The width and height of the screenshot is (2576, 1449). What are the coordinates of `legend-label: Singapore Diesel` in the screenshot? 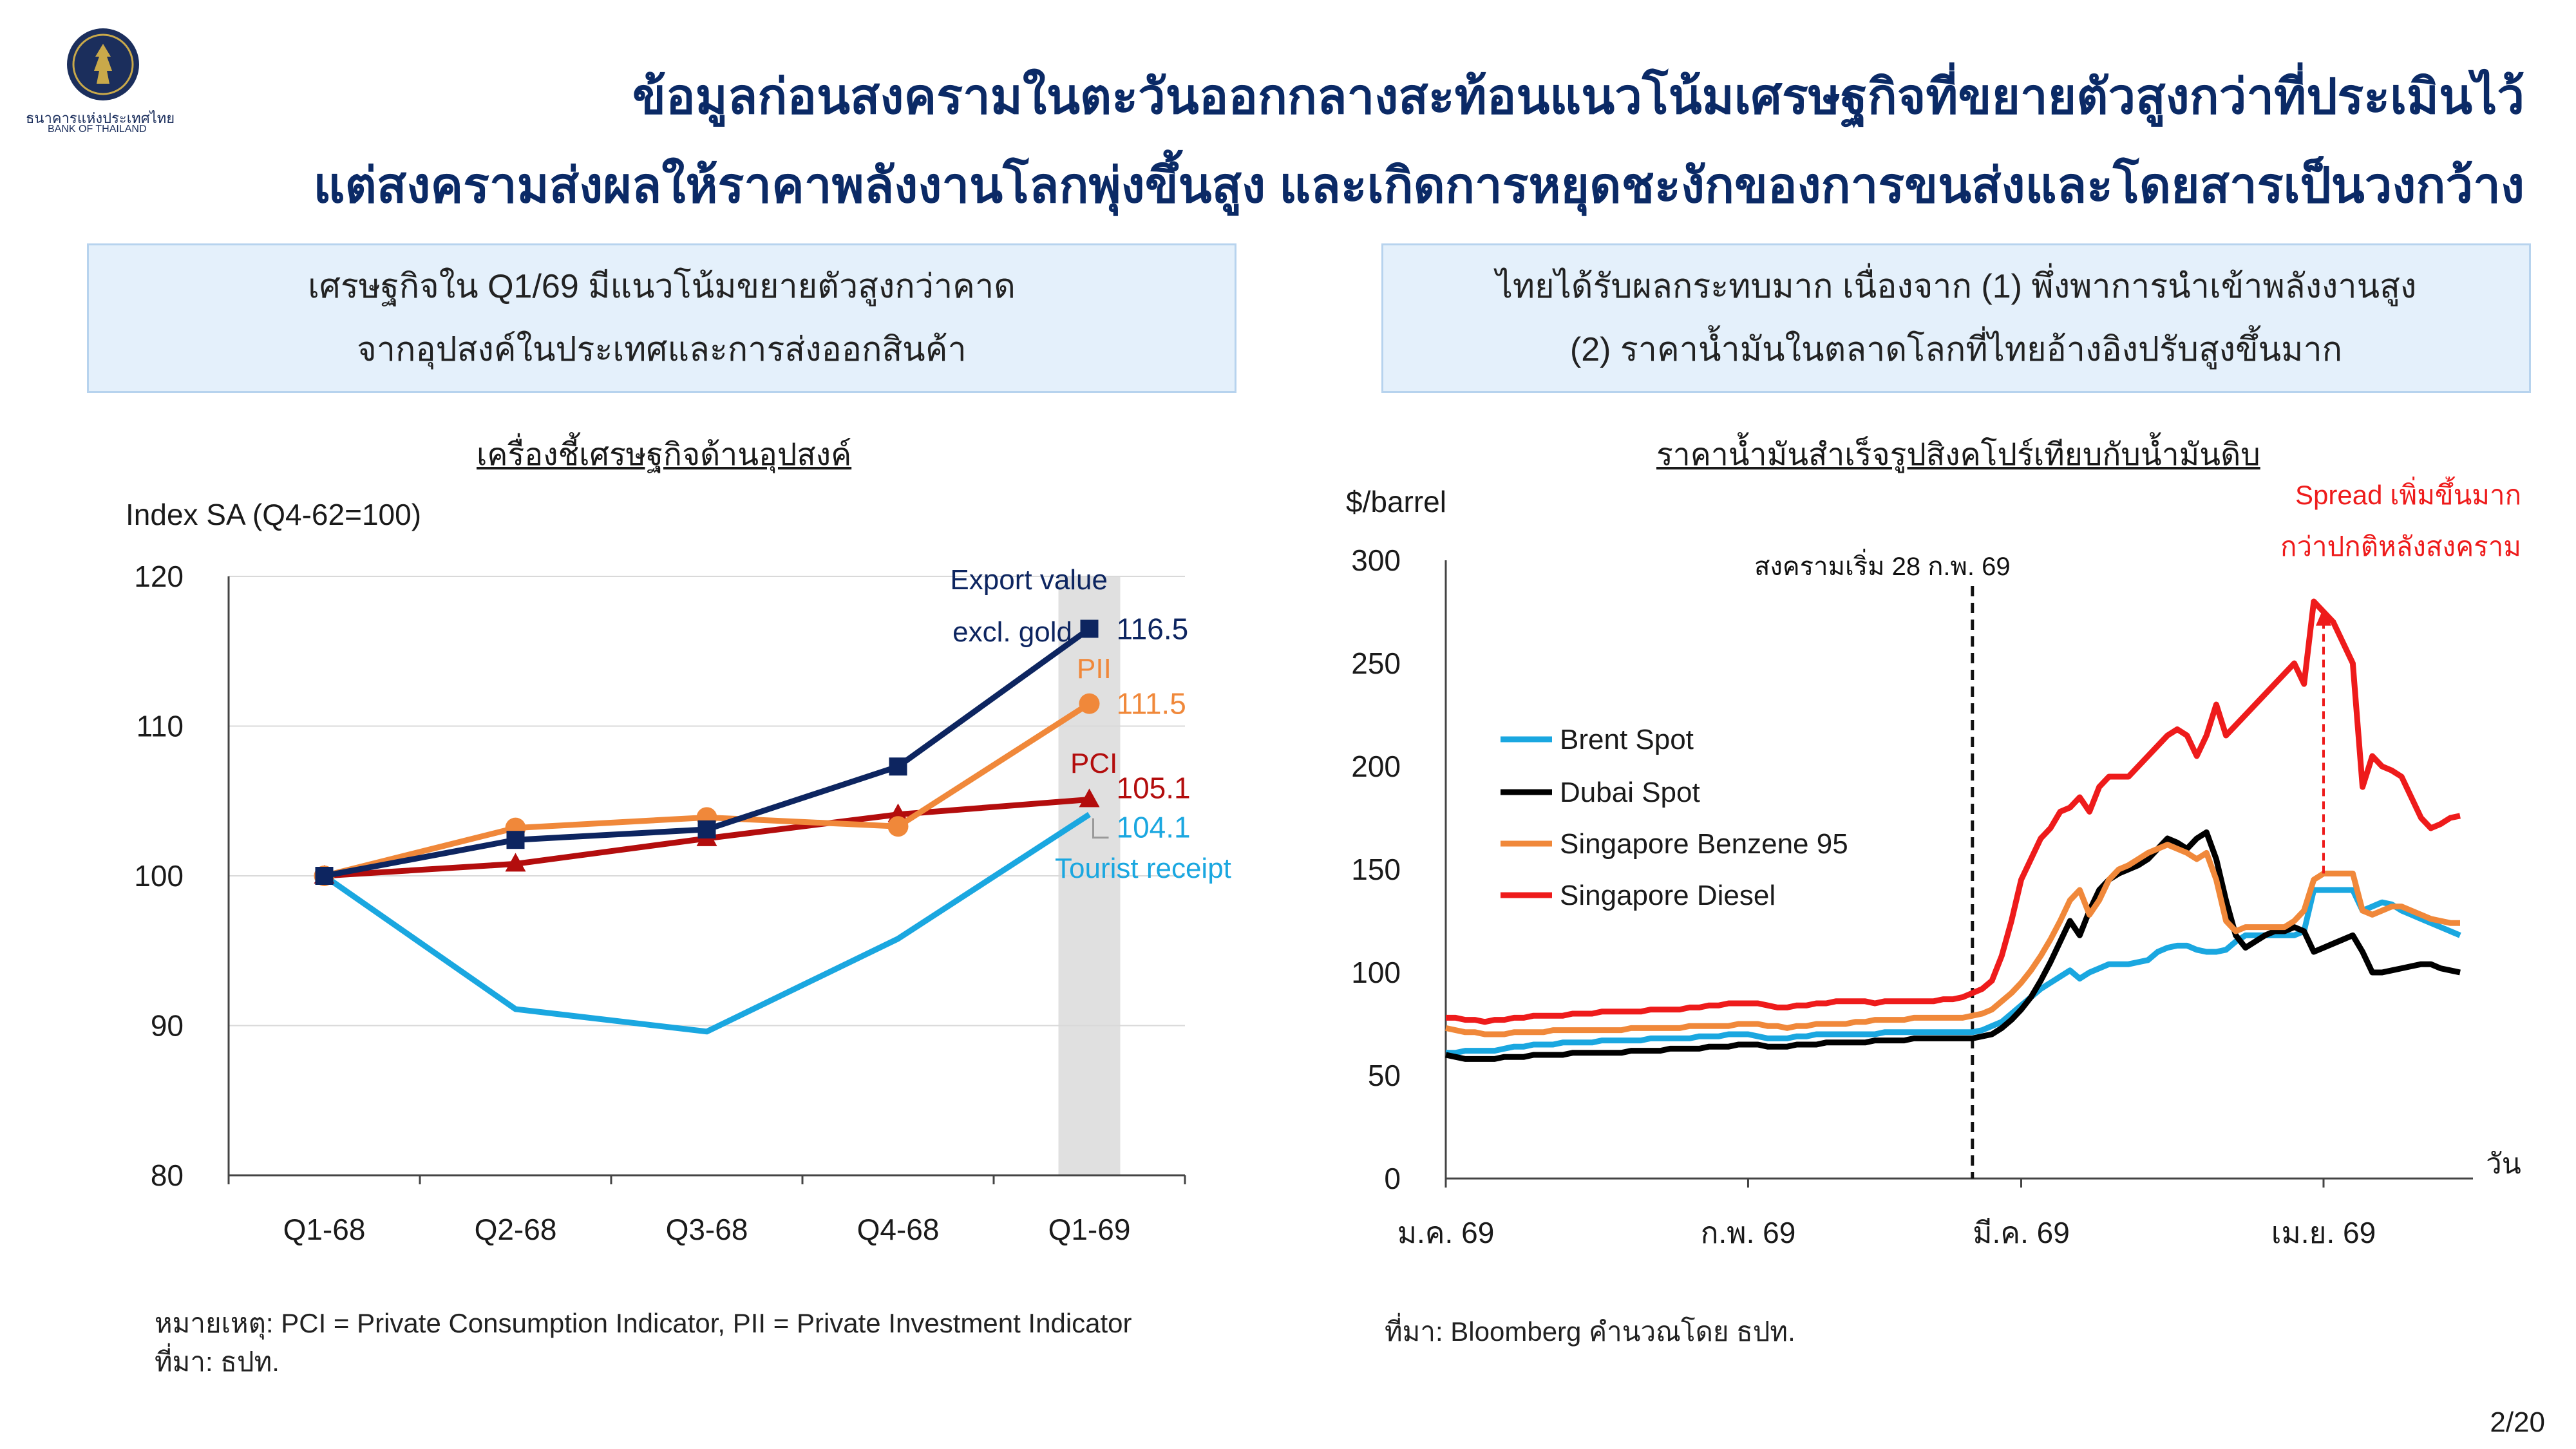 It's located at (1668, 895).